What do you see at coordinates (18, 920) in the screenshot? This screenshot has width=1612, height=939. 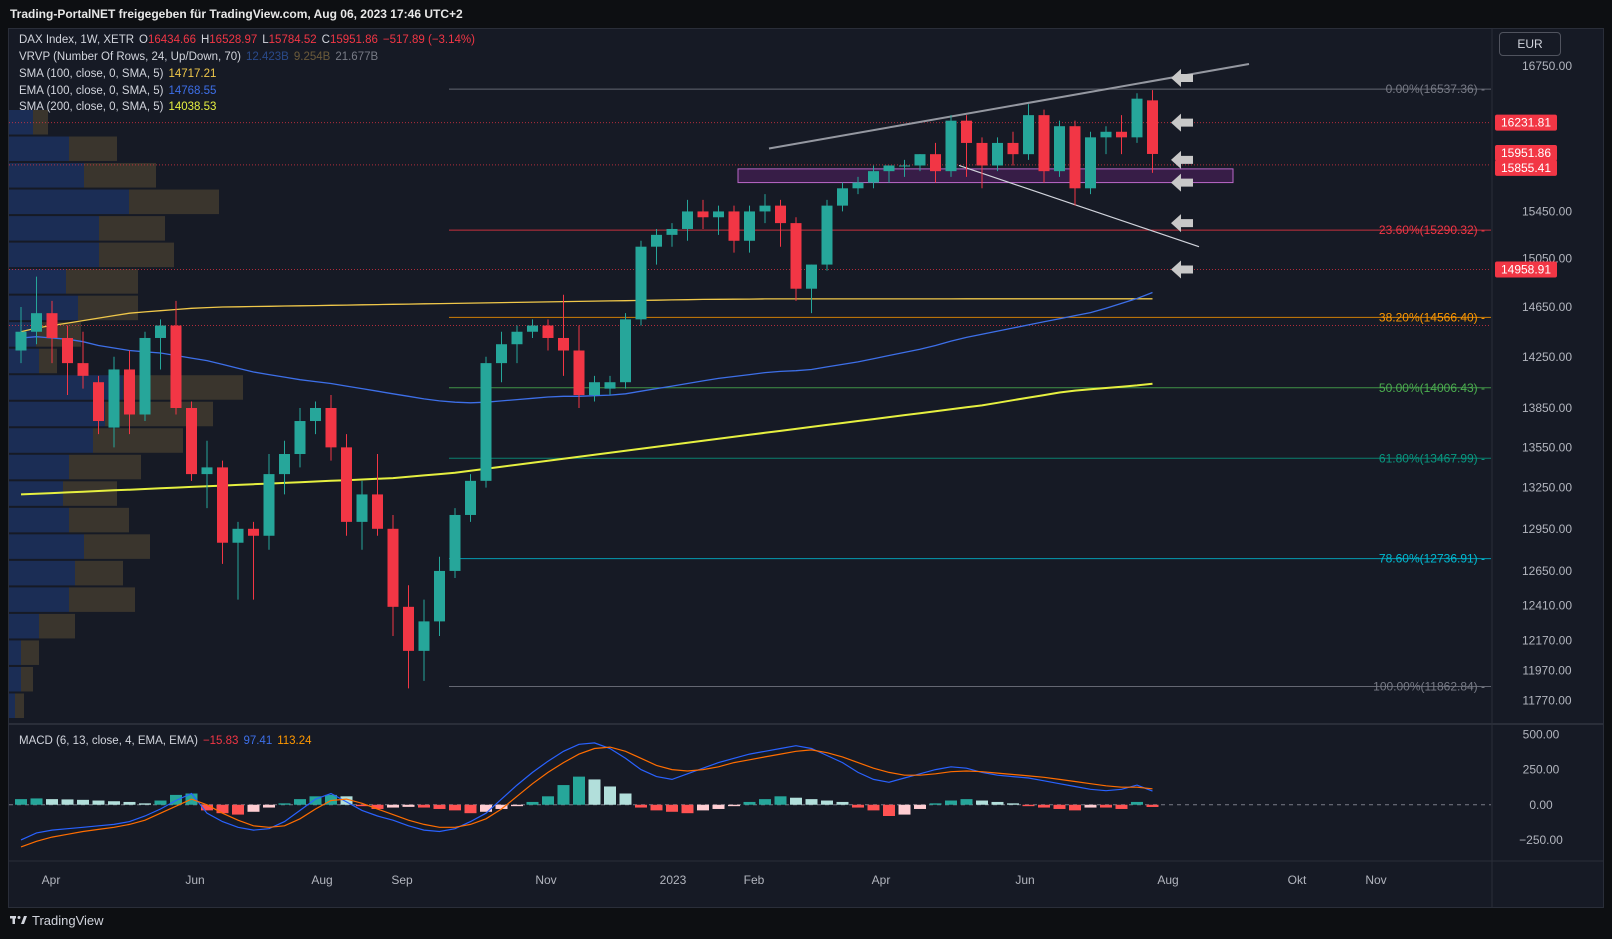 I see `tradingview-logo-icon` at bounding box center [18, 920].